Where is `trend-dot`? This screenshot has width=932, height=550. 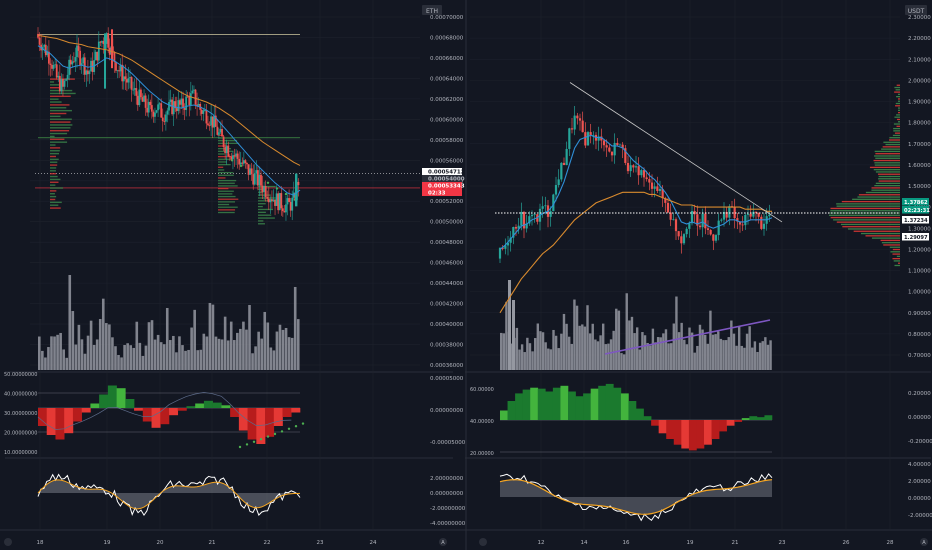 trend-dot is located at coordinates (277, 188).